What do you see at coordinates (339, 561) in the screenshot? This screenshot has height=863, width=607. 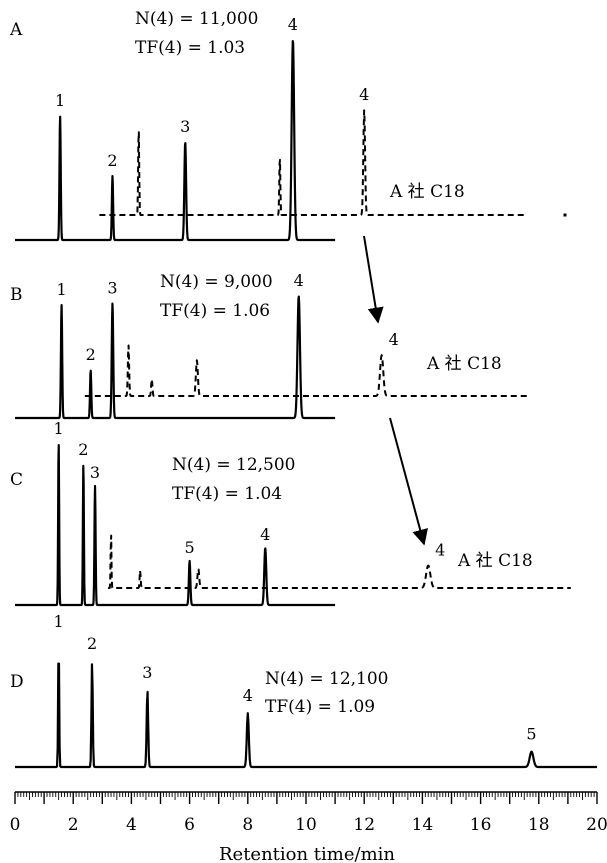 I see `dashed-trace-c` at bounding box center [339, 561].